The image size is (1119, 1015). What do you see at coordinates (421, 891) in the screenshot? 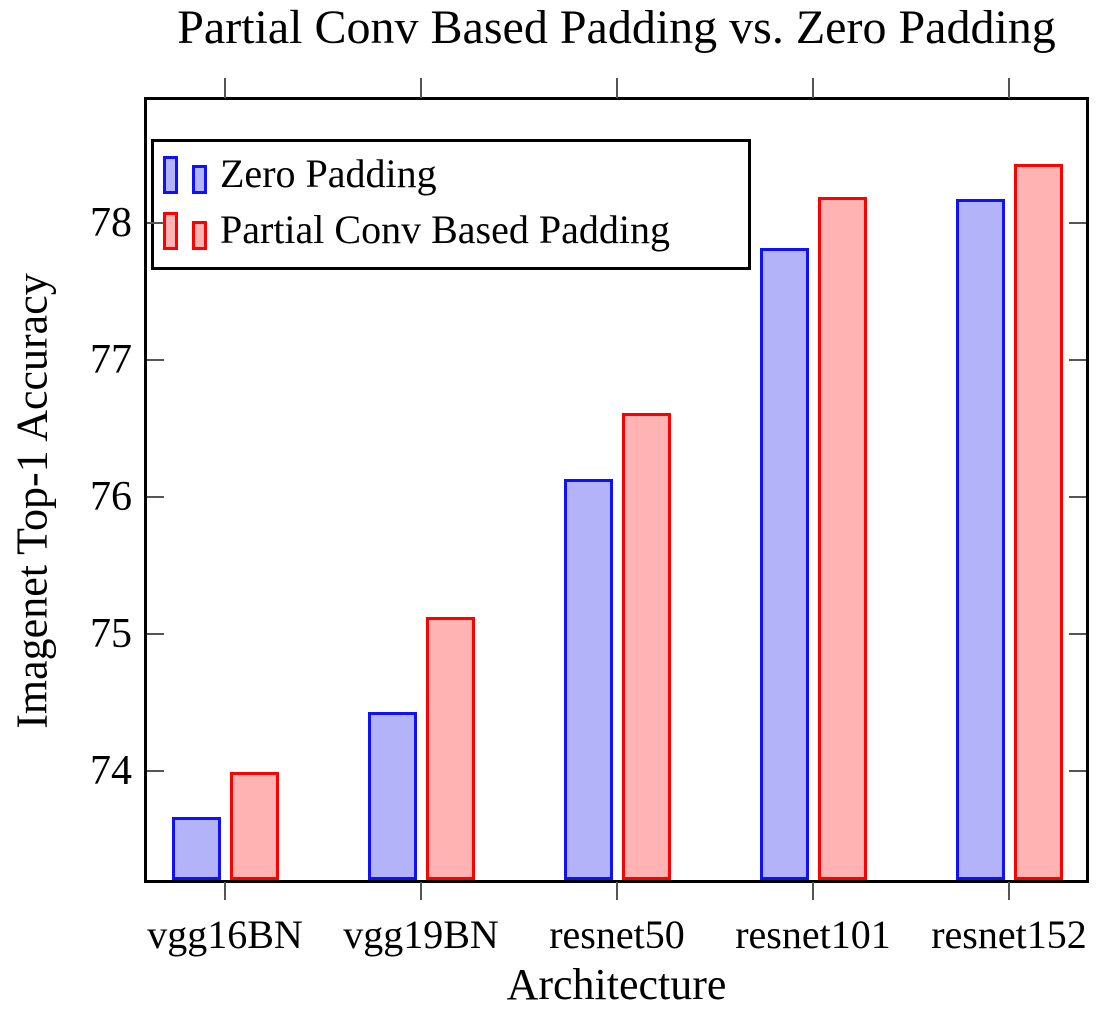
I see `x-tick-bottom-vgg19bn` at bounding box center [421, 891].